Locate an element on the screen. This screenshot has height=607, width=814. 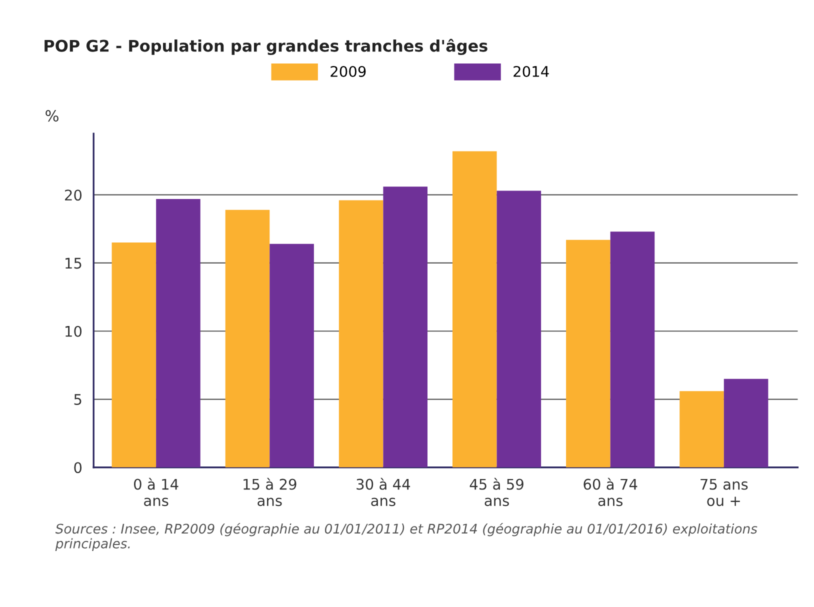
x-tick-label: 0 à 14 ans is located at coordinates (156, 492).